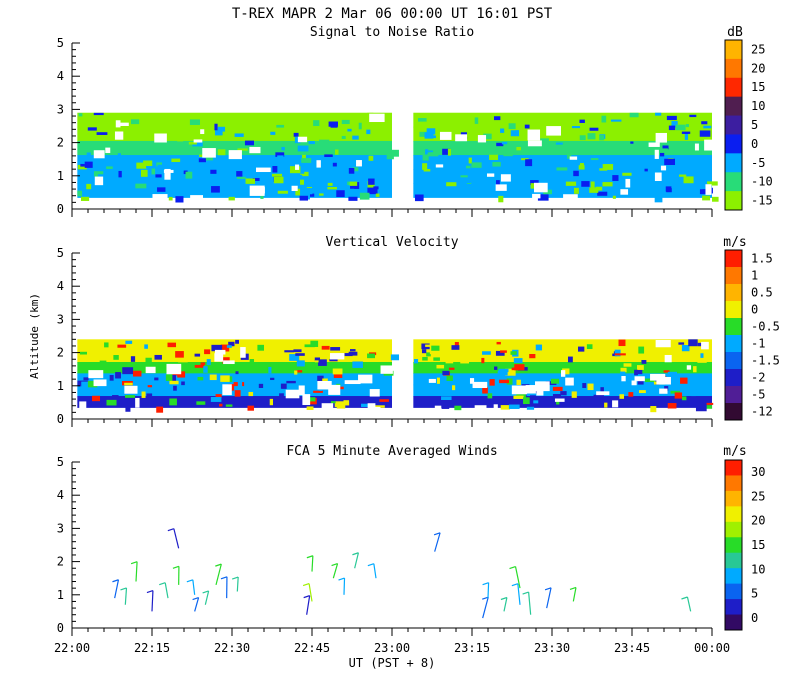  Describe the element at coordinates (312, 648) in the screenshot. I see `x-tick-label: 22:45` at that location.